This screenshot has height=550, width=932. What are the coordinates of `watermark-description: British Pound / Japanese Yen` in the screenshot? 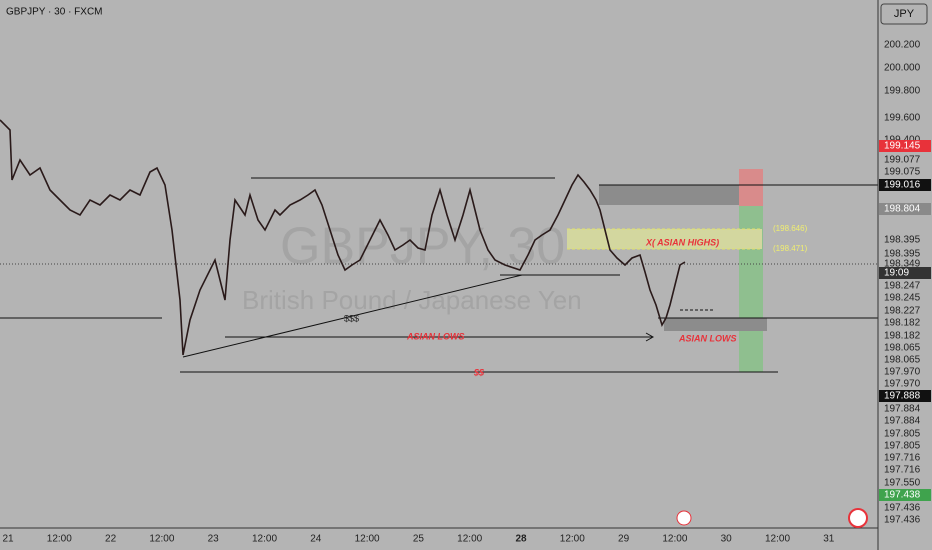 It's located at (412, 300).